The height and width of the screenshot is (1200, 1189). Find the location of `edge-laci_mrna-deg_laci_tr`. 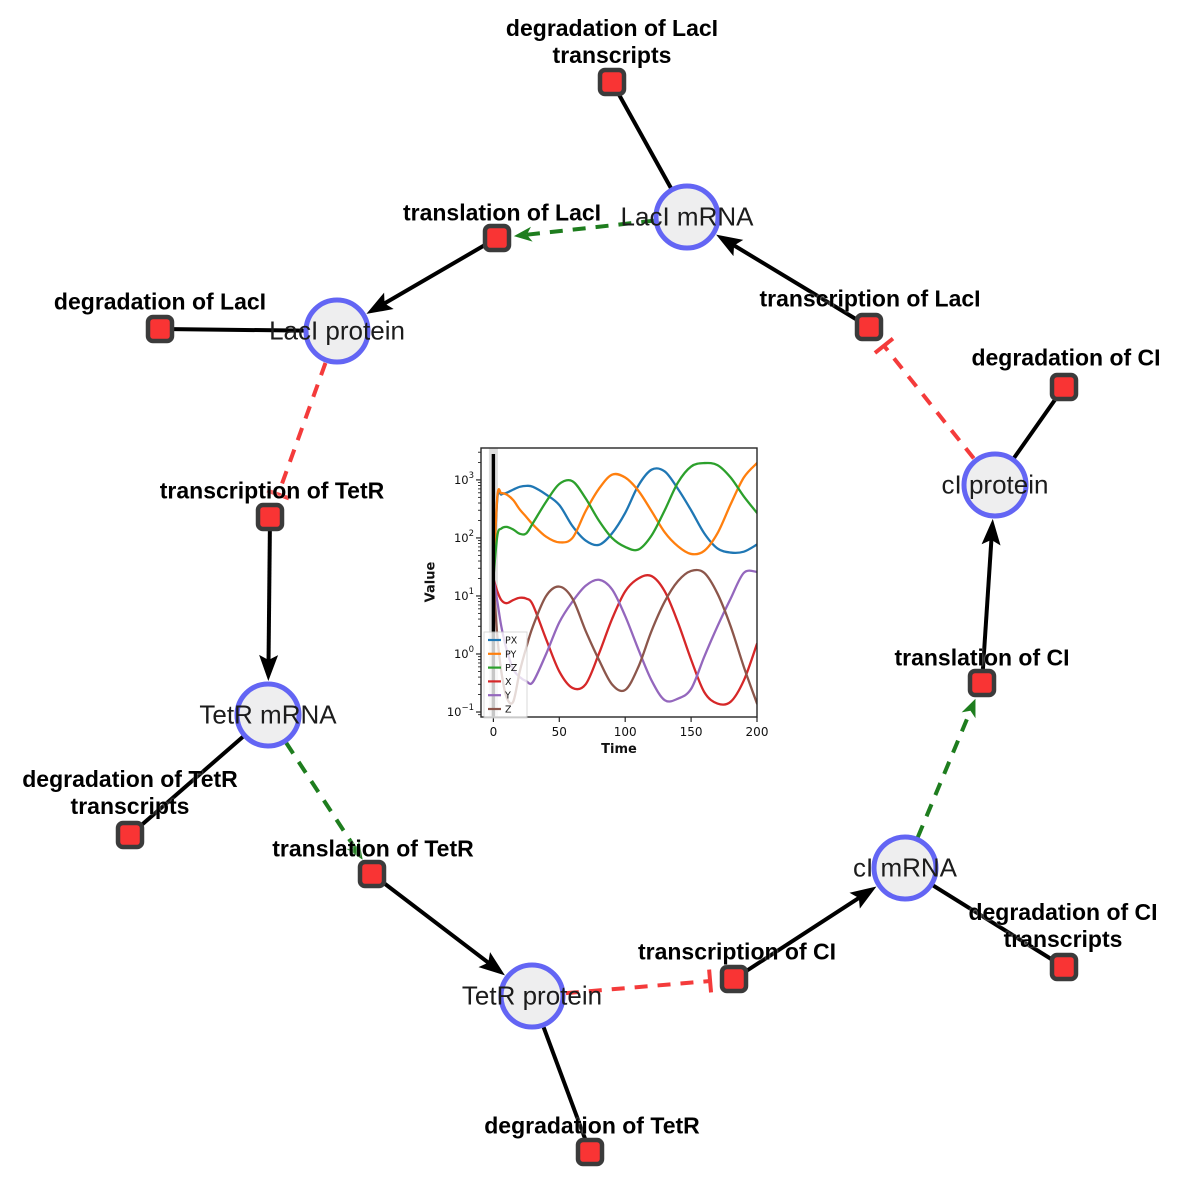

edge-laci_mrna-deg_laci_tr is located at coordinates (644, 141).